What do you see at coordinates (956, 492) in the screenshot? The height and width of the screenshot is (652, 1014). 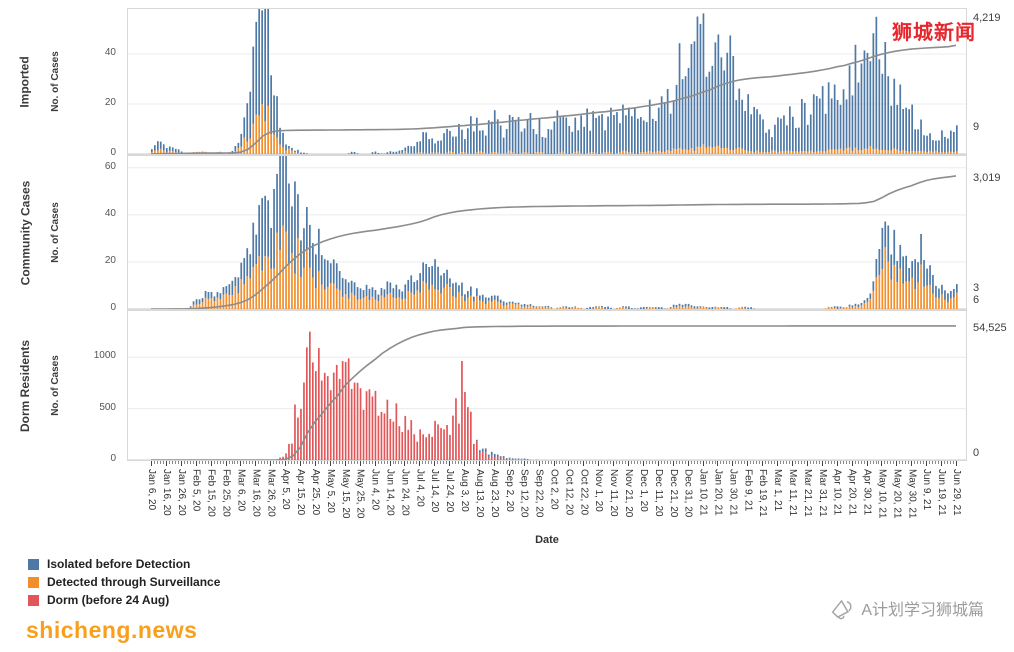 I see `x-tick-label: Jun 29, 21` at bounding box center [956, 492].